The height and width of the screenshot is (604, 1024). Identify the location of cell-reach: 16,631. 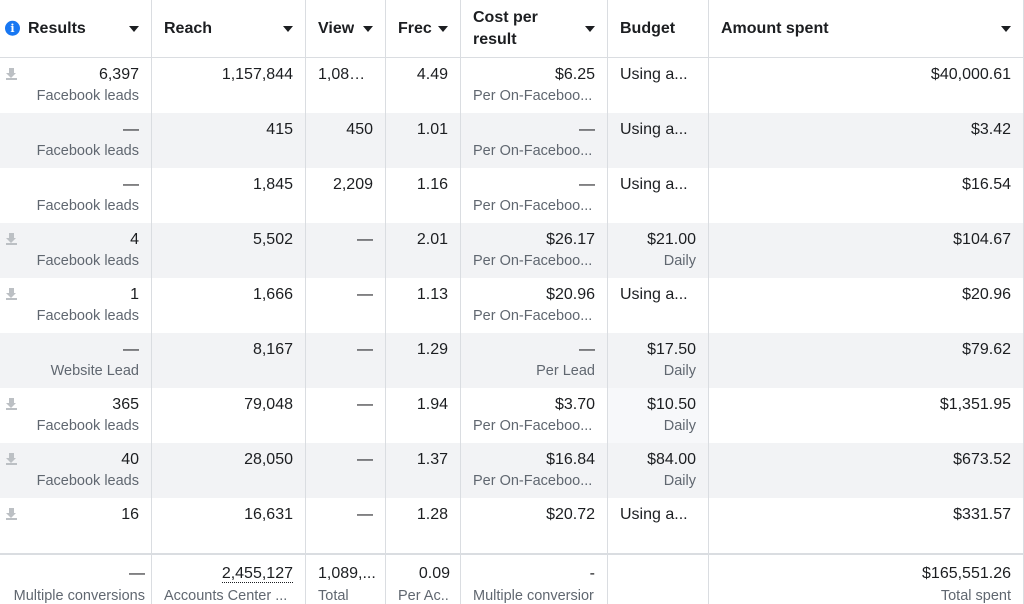
(229, 525).